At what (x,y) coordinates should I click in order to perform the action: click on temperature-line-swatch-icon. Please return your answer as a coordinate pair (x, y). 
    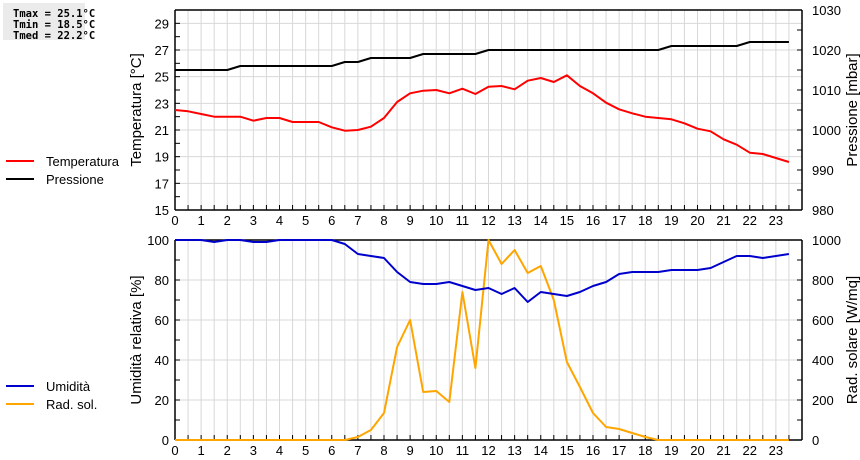
    Looking at the image, I should click on (20, 161).